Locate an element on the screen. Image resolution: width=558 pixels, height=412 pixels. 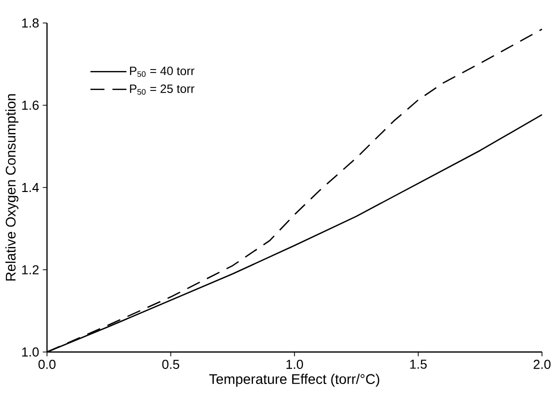
legend-label: P$_{50}$ = 25 torr is located at coordinates (162, 89).